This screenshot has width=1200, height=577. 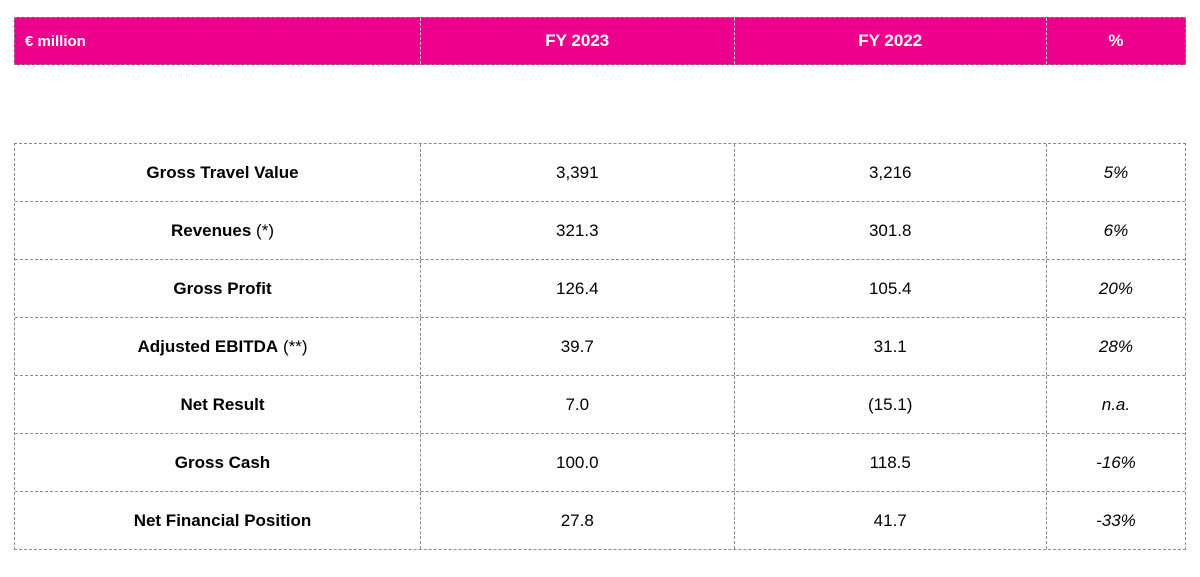 I want to click on fy2023-value: 321.3, so click(x=578, y=230).